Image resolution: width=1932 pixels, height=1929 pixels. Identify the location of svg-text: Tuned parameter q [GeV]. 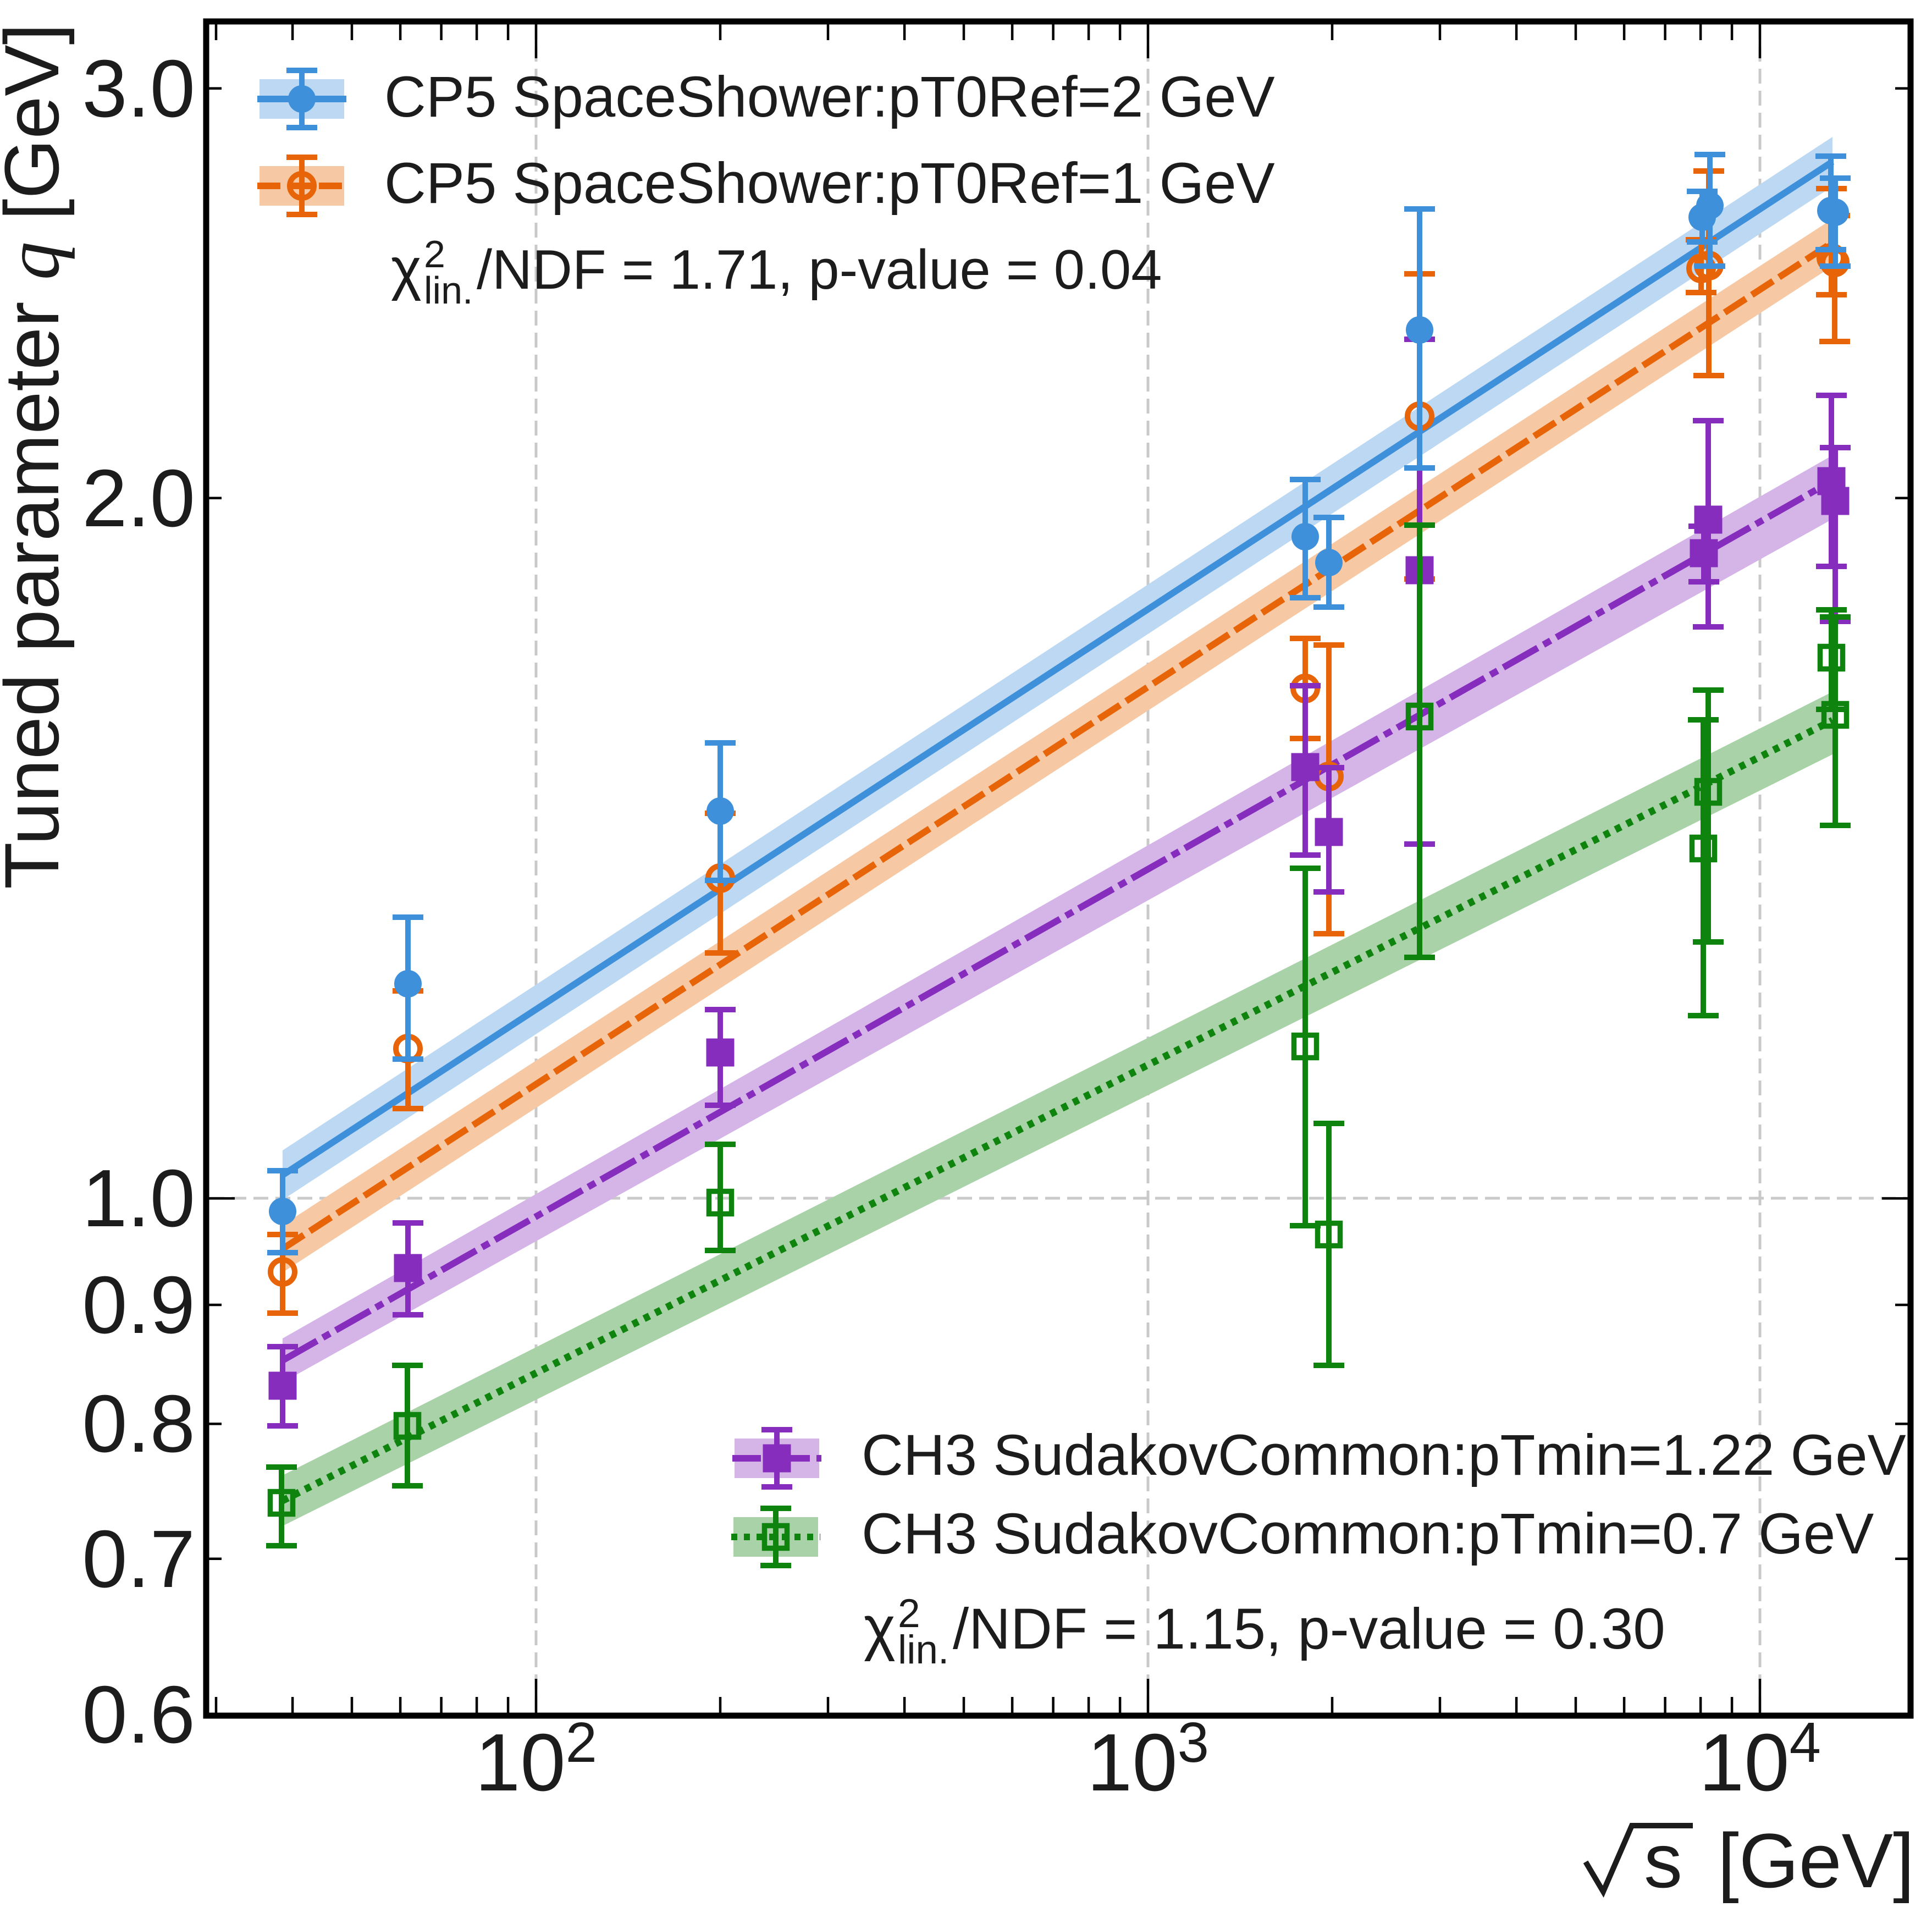
(37, 456).